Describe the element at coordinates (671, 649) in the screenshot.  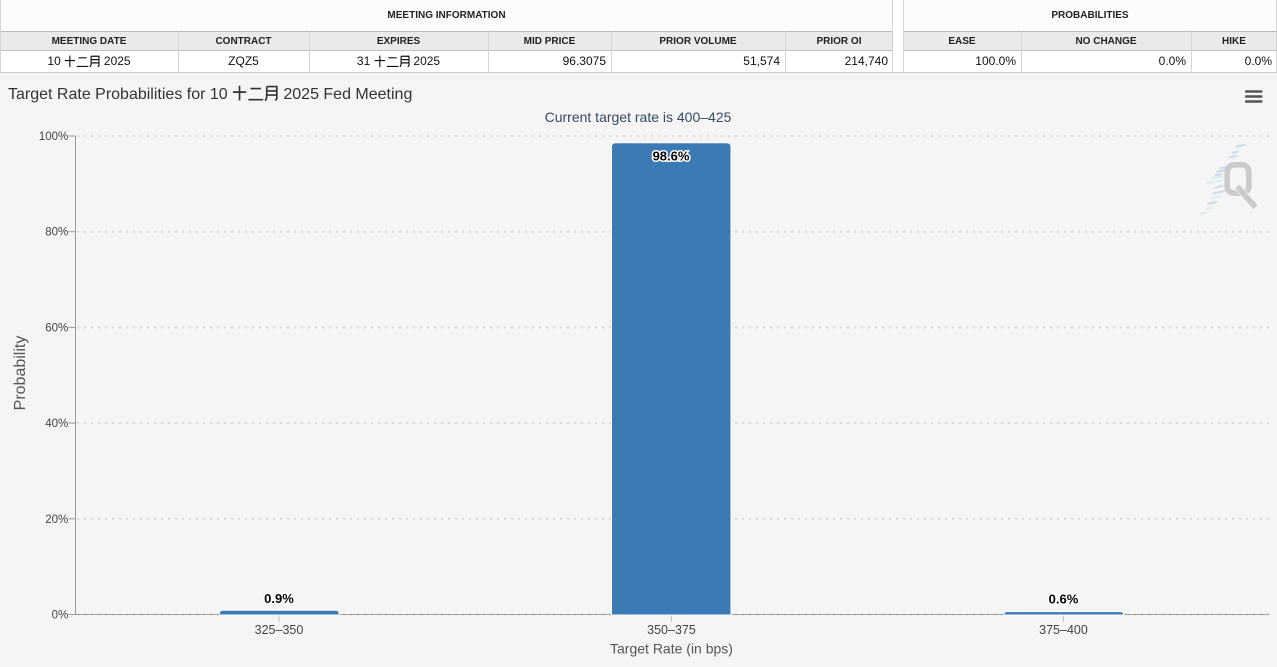
I see `svg-text: Target Rate (in bps)` at that location.